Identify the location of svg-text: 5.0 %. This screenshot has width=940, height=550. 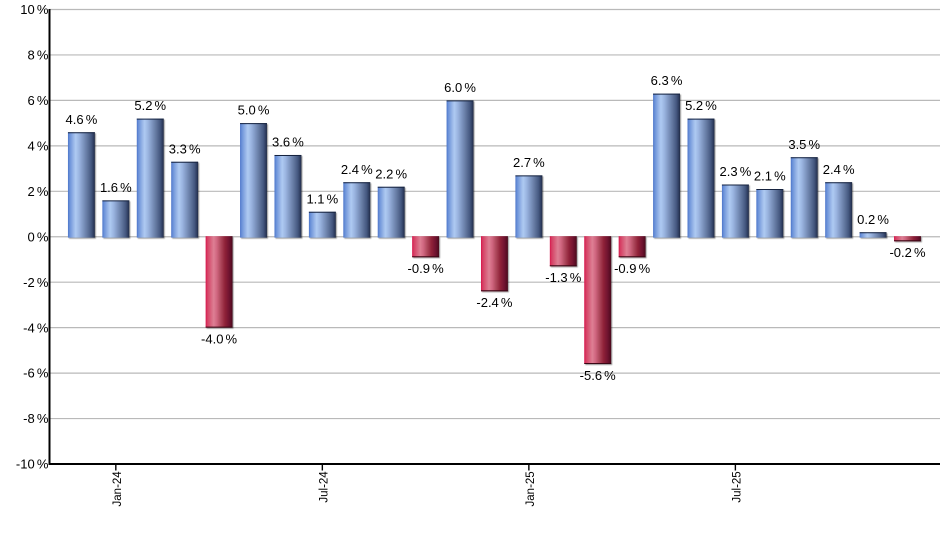
(254, 110).